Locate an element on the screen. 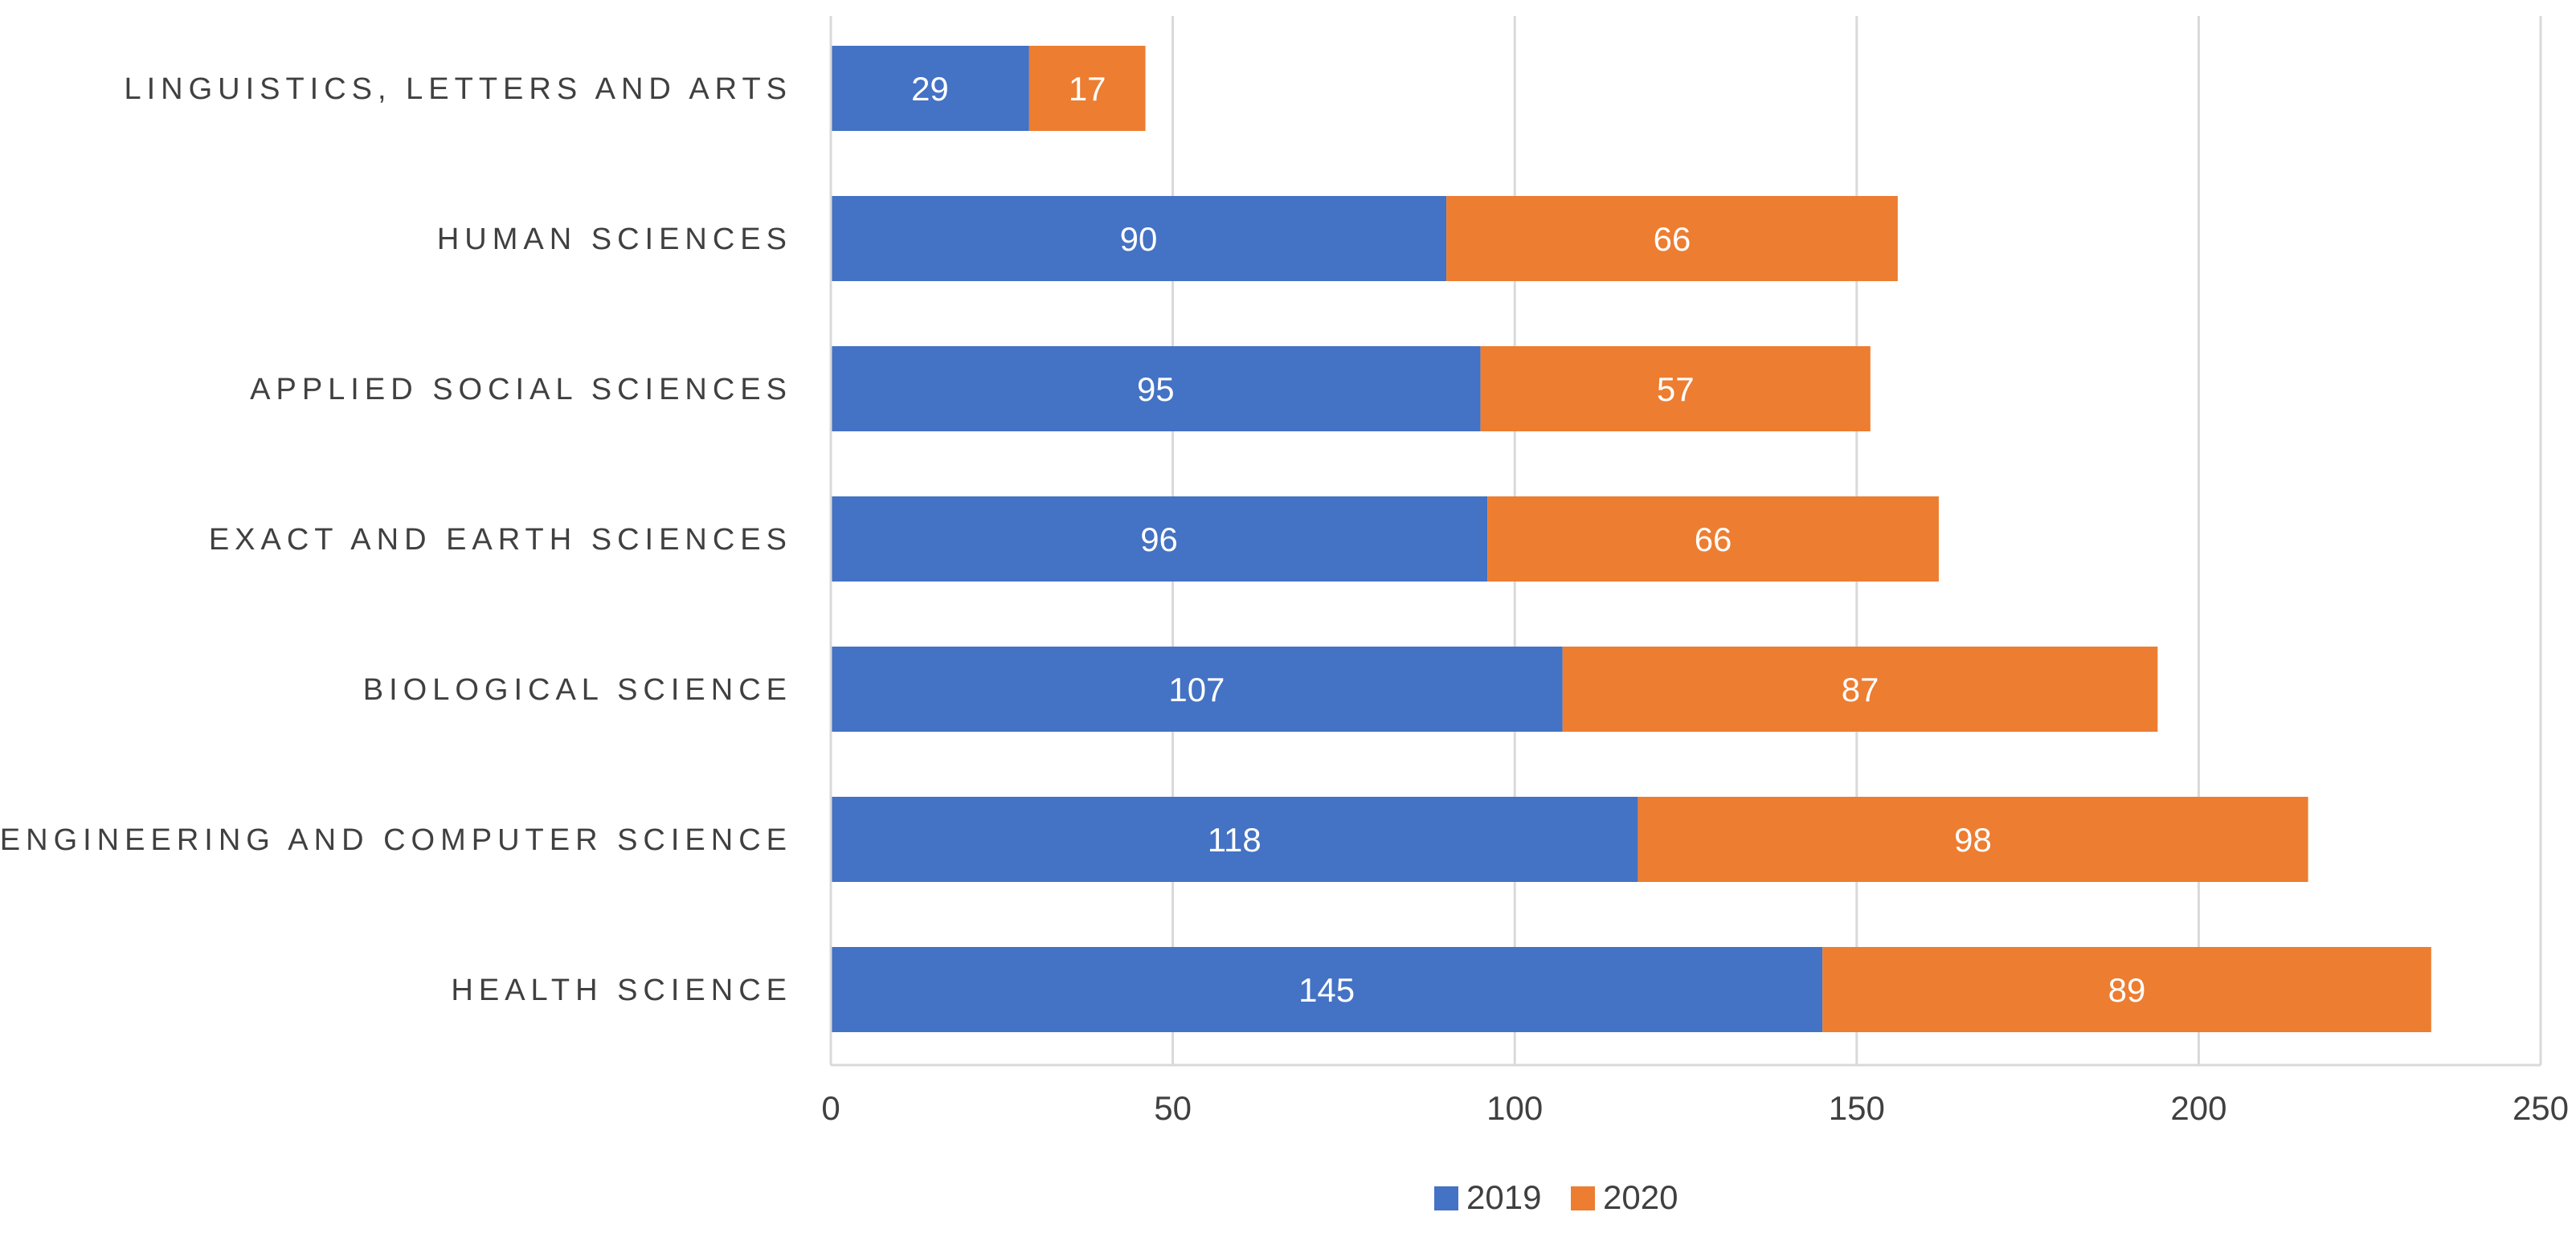 This screenshot has width=2576, height=1245. data-label-2019-4: 107 is located at coordinates (1196, 689).